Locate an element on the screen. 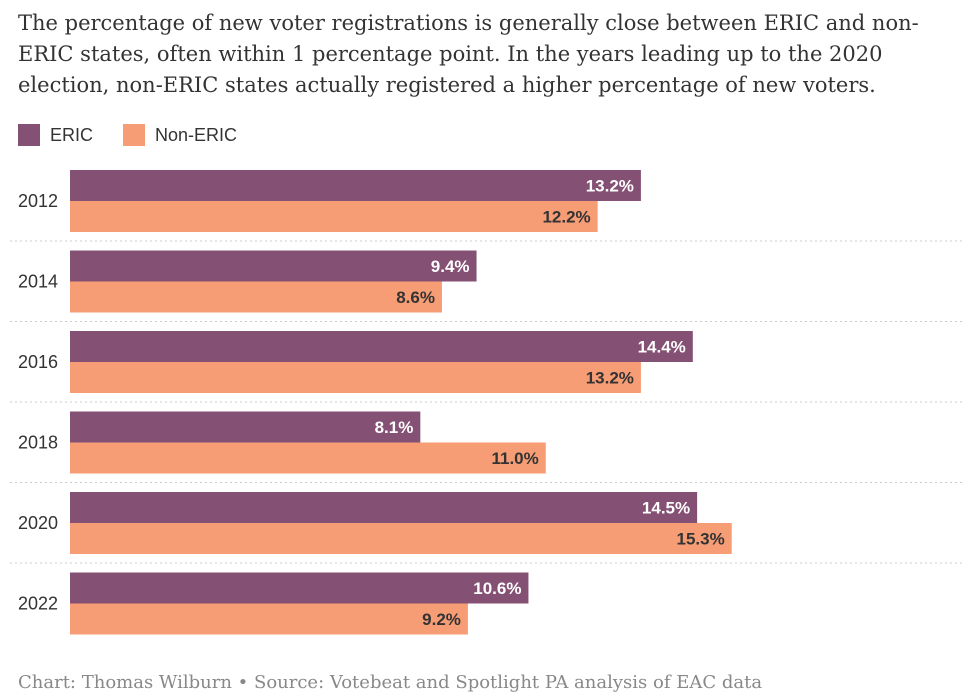 This screenshot has width=980, height=699. year-label: 2012 is located at coordinates (38, 201).